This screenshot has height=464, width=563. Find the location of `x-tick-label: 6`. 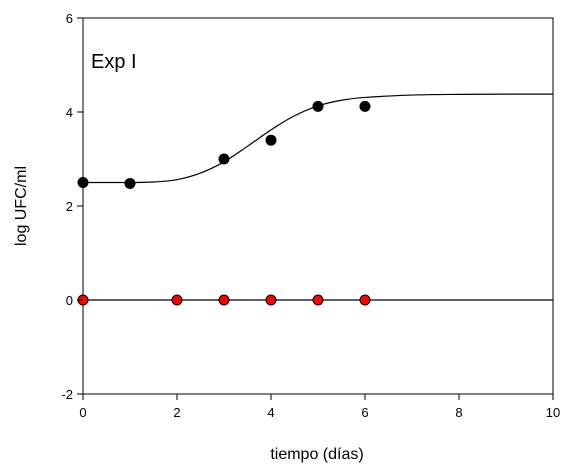

x-tick-label: 6 is located at coordinates (364, 412).